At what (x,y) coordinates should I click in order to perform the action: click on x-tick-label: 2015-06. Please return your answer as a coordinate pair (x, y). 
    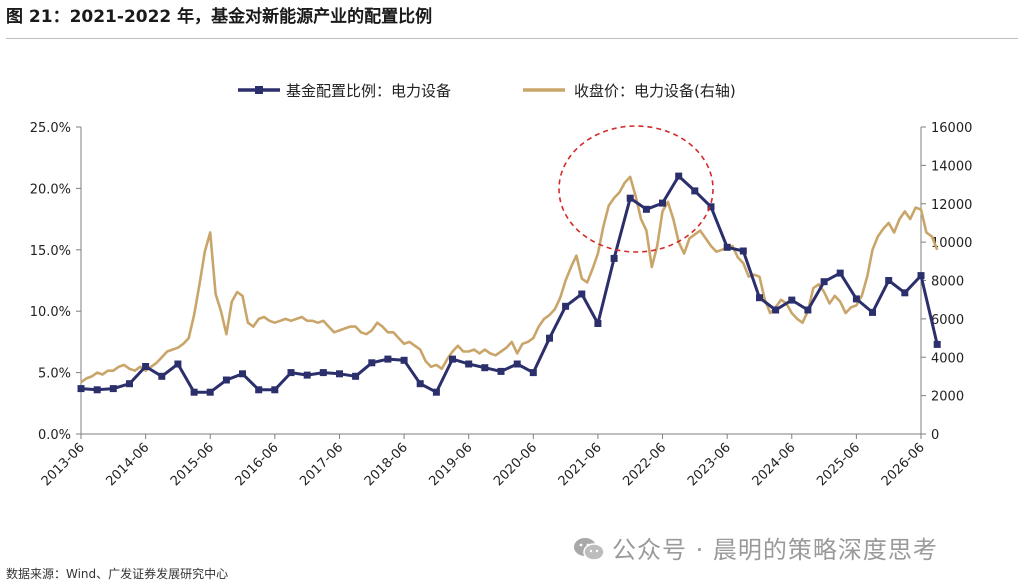
    Looking at the image, I should click on (192, 464).